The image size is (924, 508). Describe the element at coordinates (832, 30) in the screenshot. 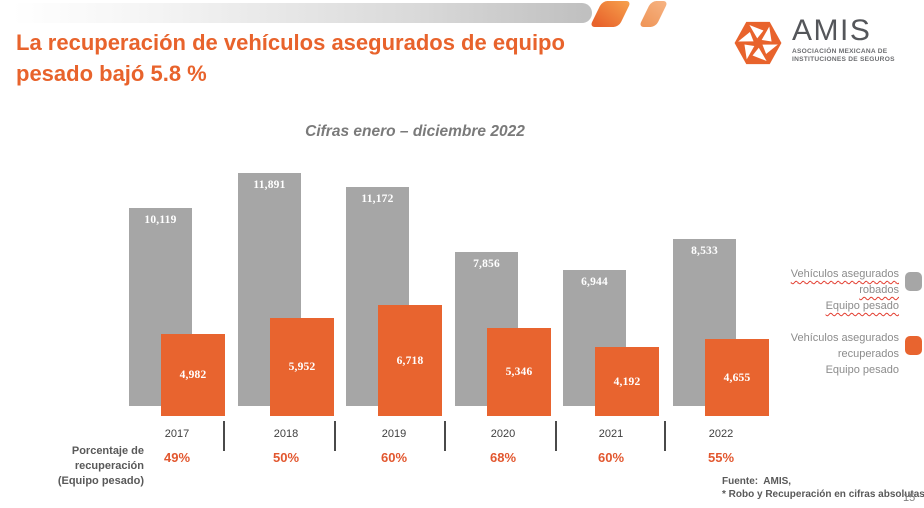

I see `amis-logo-name: AMIS` at that location.